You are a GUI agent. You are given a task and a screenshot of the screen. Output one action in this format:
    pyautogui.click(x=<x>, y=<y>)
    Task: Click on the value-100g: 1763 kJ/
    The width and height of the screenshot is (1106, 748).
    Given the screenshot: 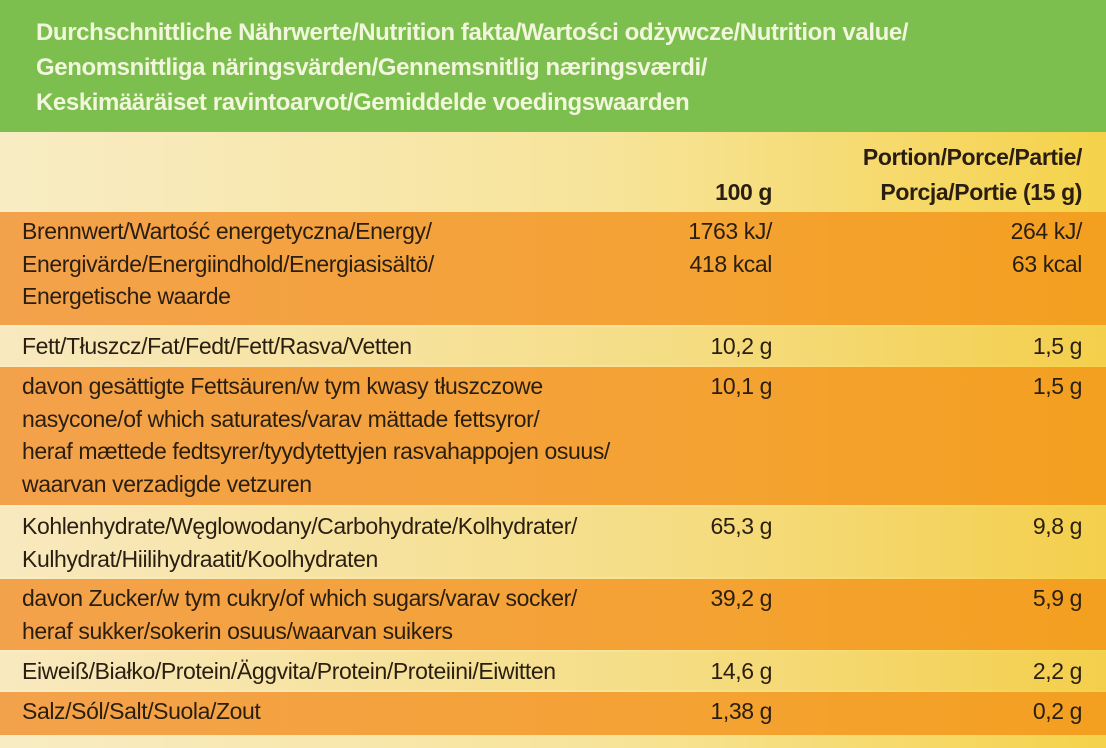 What is the action you would take?
    pyautogui.click(x=730, y=231)
    